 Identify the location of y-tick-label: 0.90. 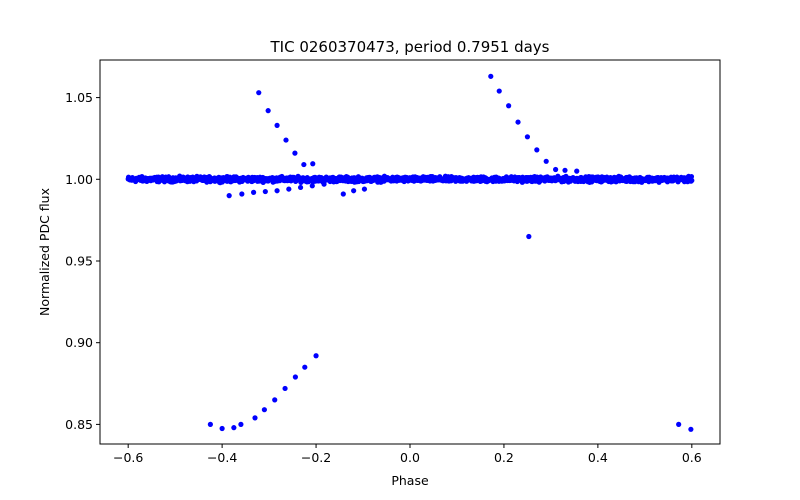
(79, 342).